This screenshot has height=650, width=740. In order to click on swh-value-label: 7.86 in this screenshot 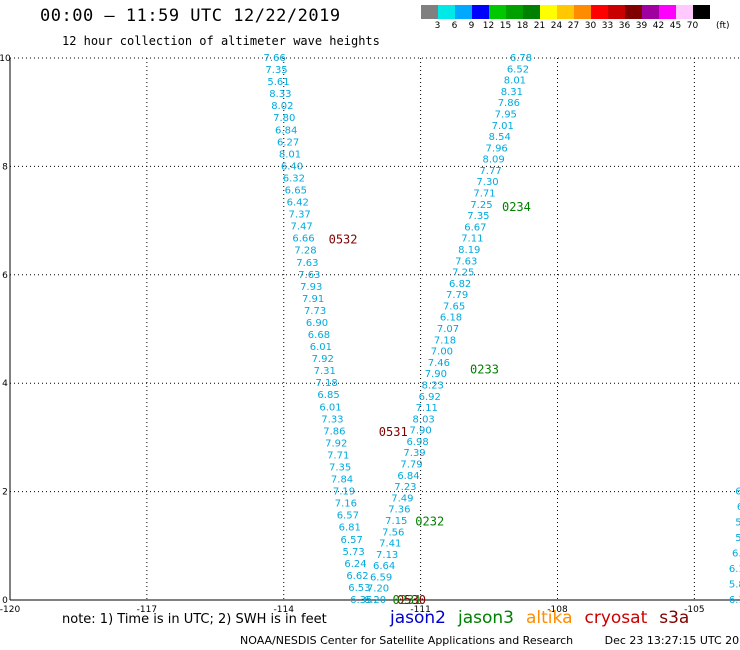, I will do `click(334, 431)`.